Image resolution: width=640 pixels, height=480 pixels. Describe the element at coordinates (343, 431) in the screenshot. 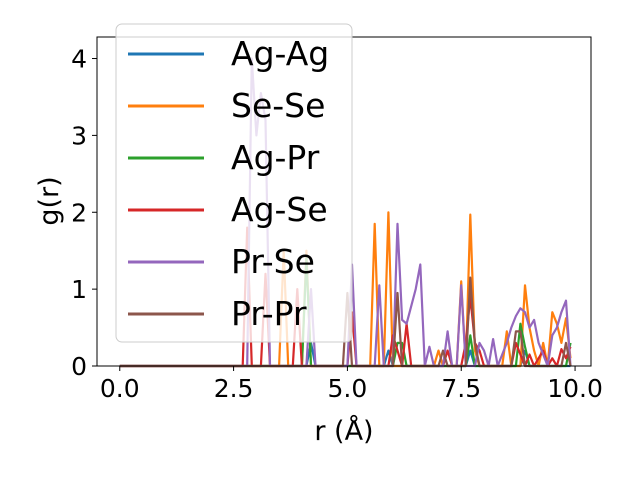

I see `x-axis-label: r (Å)` at that location.